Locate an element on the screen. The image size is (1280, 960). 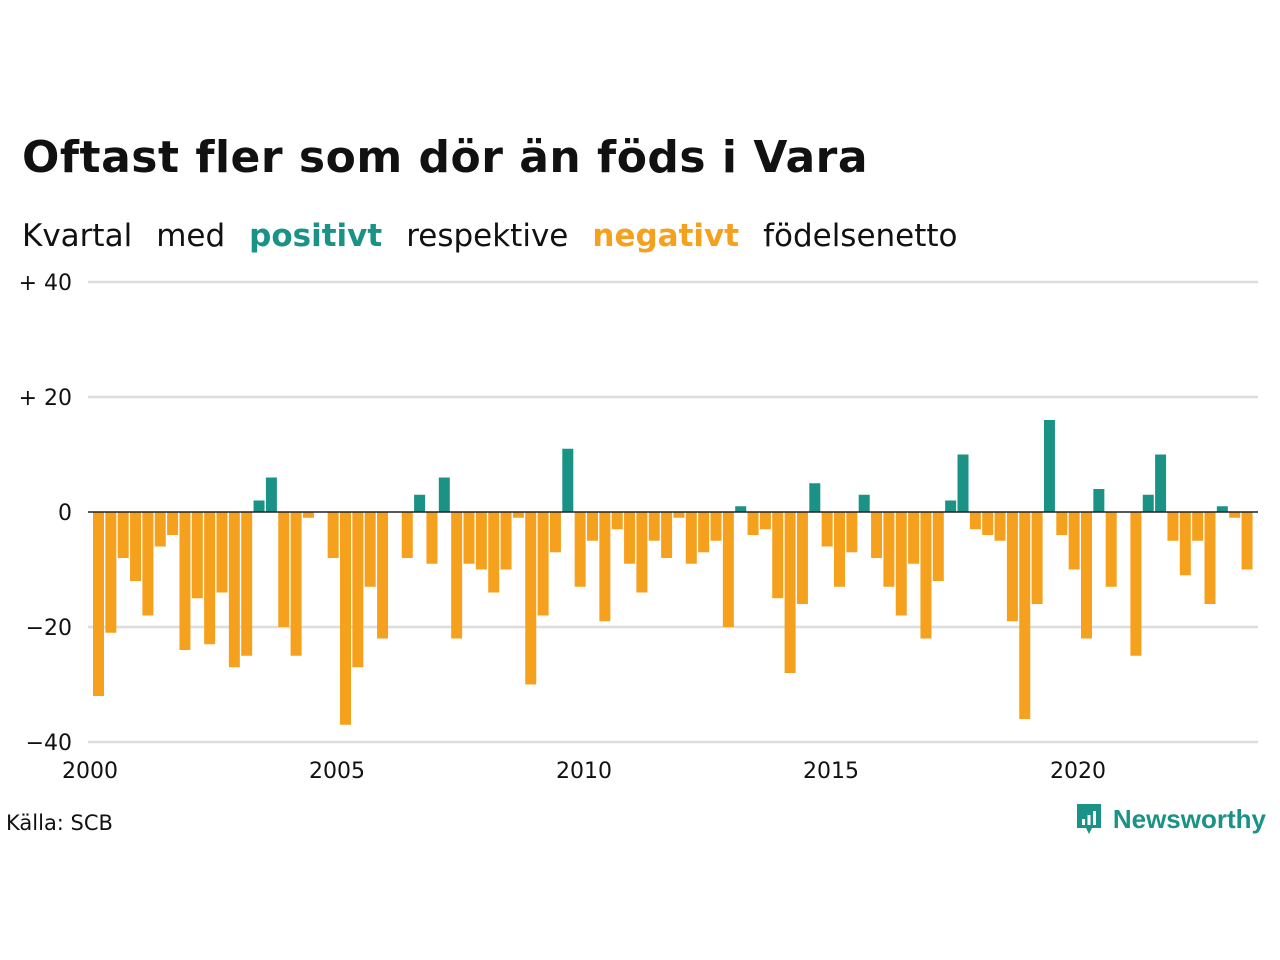
subtitle-negative-label: negativt is located at coordinates (666, 236).